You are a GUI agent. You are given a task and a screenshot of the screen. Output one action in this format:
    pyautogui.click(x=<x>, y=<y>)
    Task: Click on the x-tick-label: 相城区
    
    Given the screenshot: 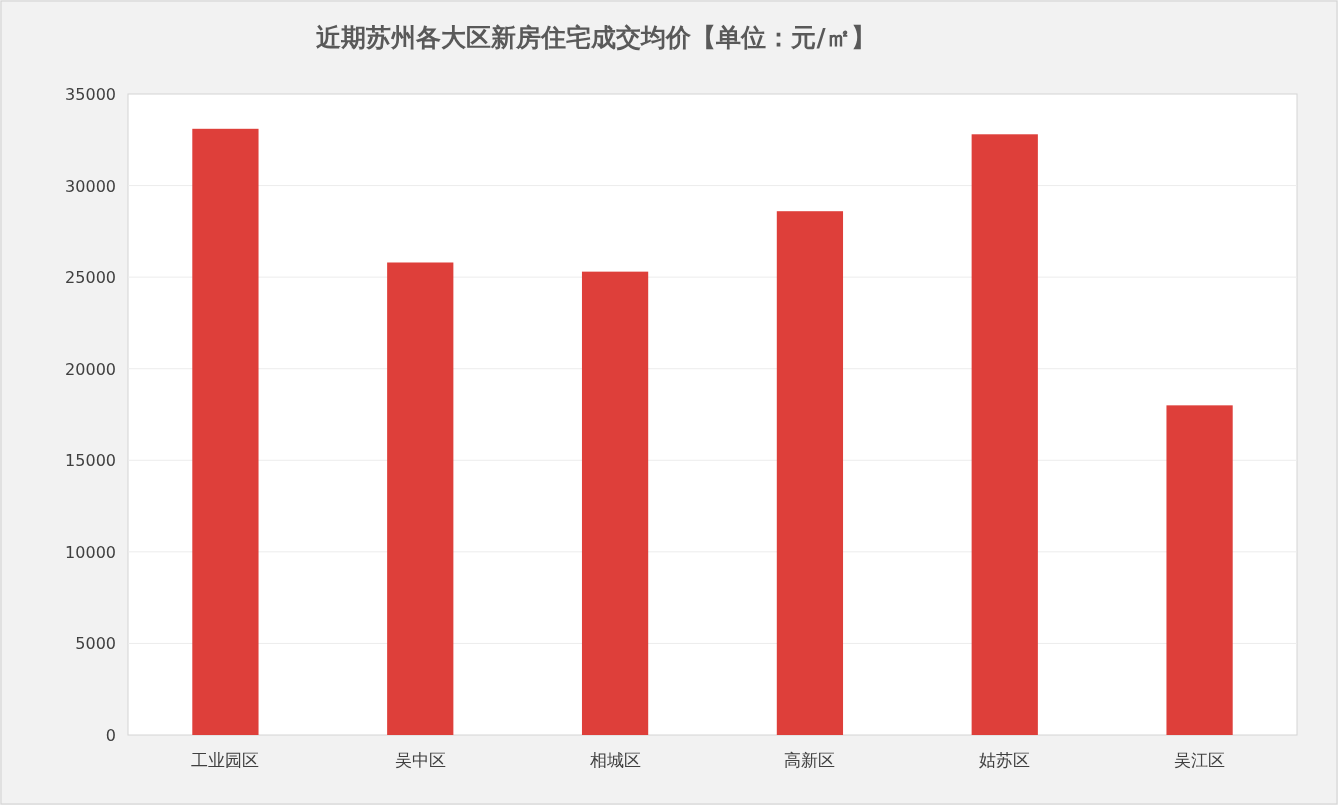 What is the action you would take?
    pyautogui.click(x=615, y=760)
    